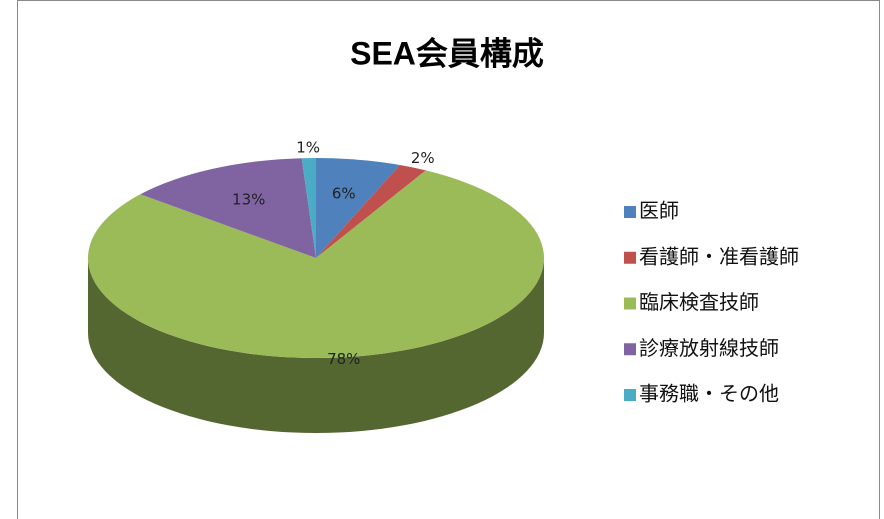 The height and width of the screenshot is (519, 884). Describe the element at coordinates (659, 211) in the screenshot. I see `legend-label: 医師` at that location.